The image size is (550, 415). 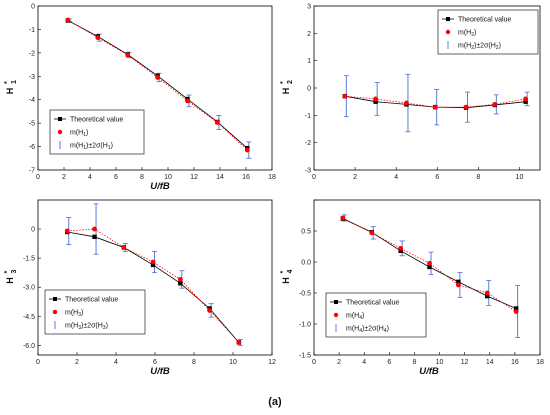 I want to click on y-tick-label: 1, so click(x=309, y=61).